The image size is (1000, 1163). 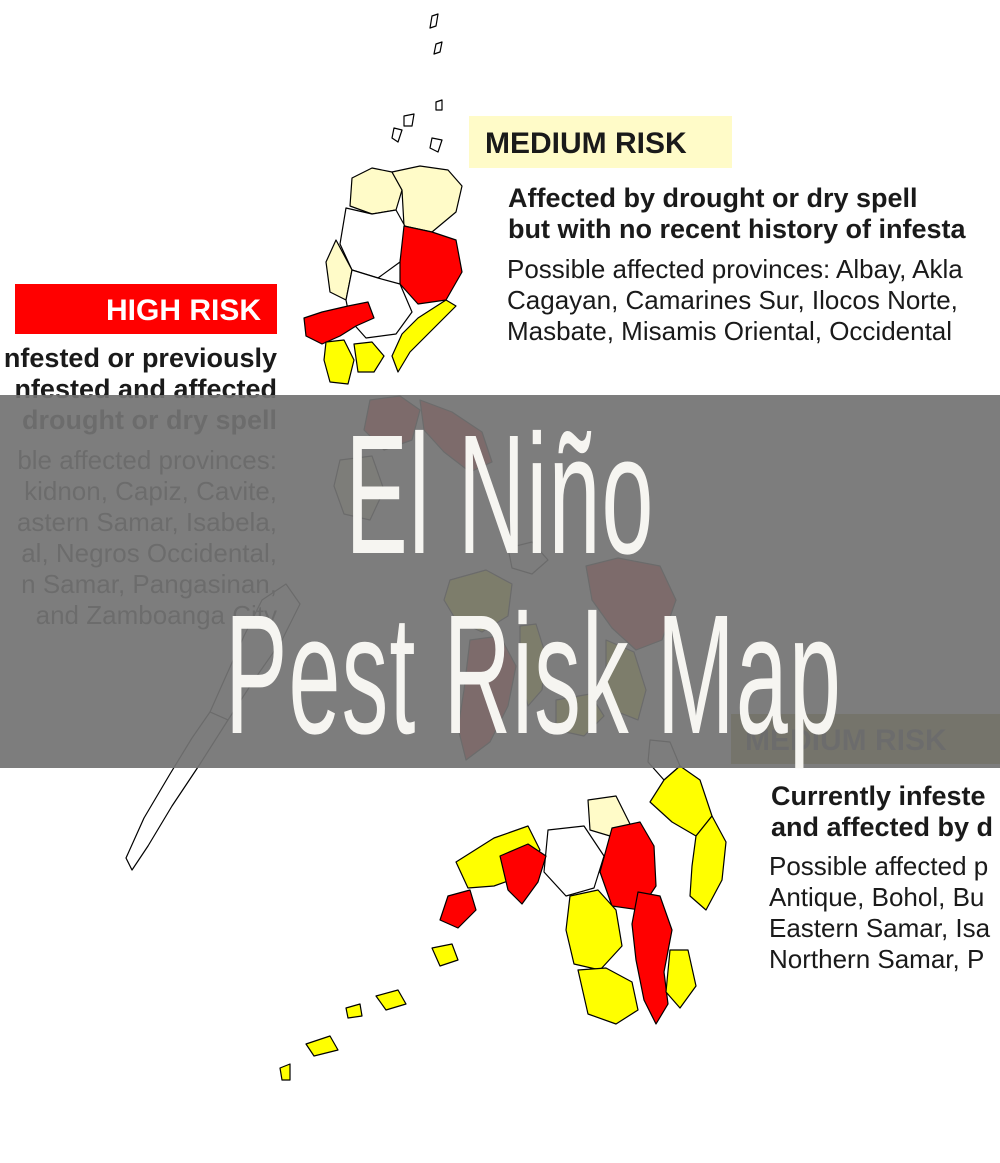 I want to click on province-aurora, so click(x=424, y=336).